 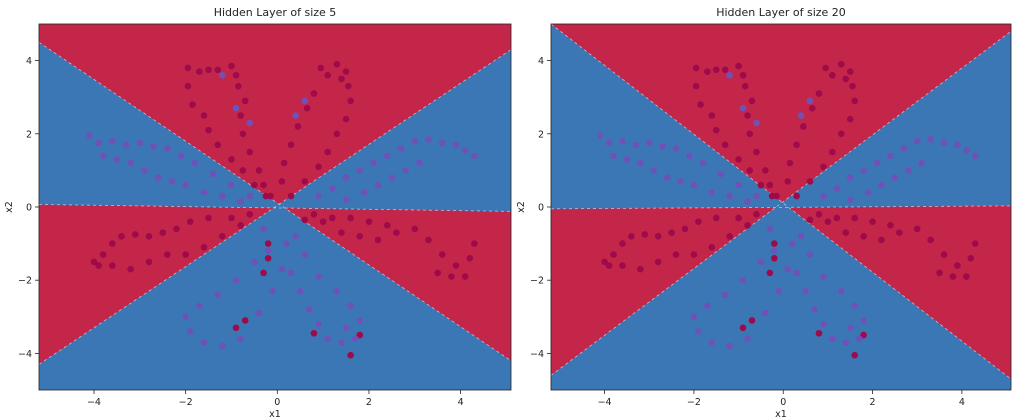 I want to click on x-tick-label: −2, so click(x=694, y=402).